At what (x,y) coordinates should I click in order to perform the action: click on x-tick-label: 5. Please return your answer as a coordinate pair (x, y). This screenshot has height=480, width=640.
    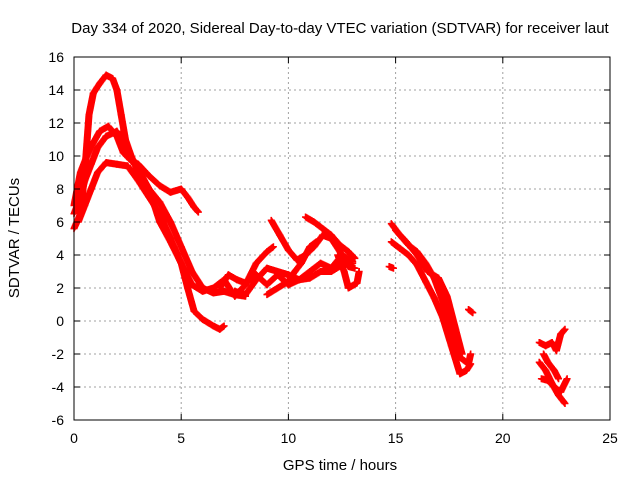
    Looking at the image, I should click on (181, 438).